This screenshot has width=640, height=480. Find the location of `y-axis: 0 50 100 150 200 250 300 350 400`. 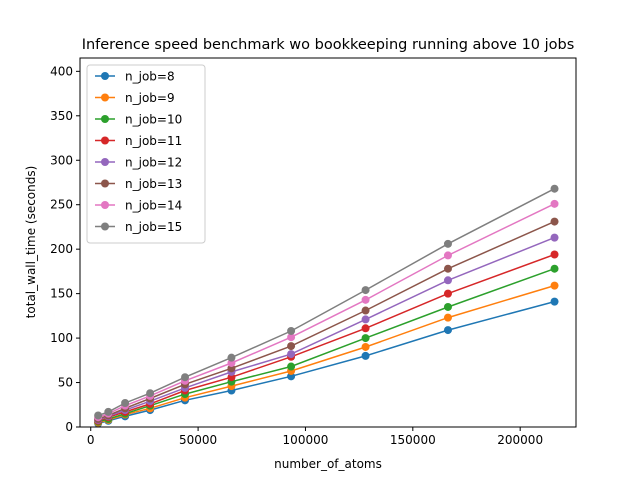

y-axis: 0 50 100 150 200 250 300 350 400 is located at coordinates (65, 249).